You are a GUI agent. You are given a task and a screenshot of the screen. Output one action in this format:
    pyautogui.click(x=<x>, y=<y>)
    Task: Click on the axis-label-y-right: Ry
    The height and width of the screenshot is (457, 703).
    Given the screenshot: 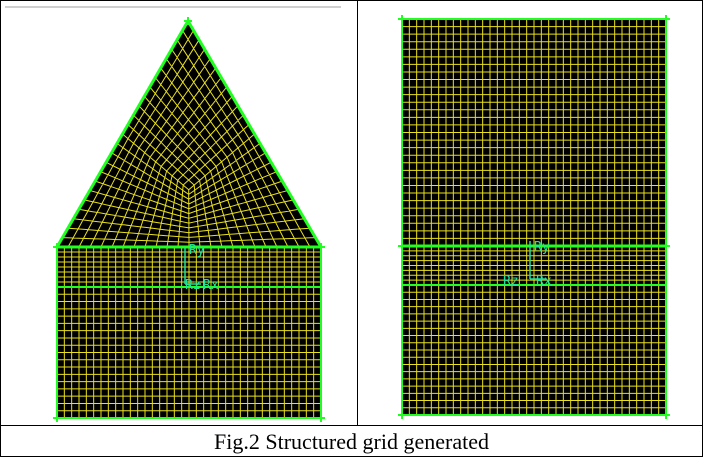 What is the action you would take?
    pyautogui.click(x=542, y=247)
    